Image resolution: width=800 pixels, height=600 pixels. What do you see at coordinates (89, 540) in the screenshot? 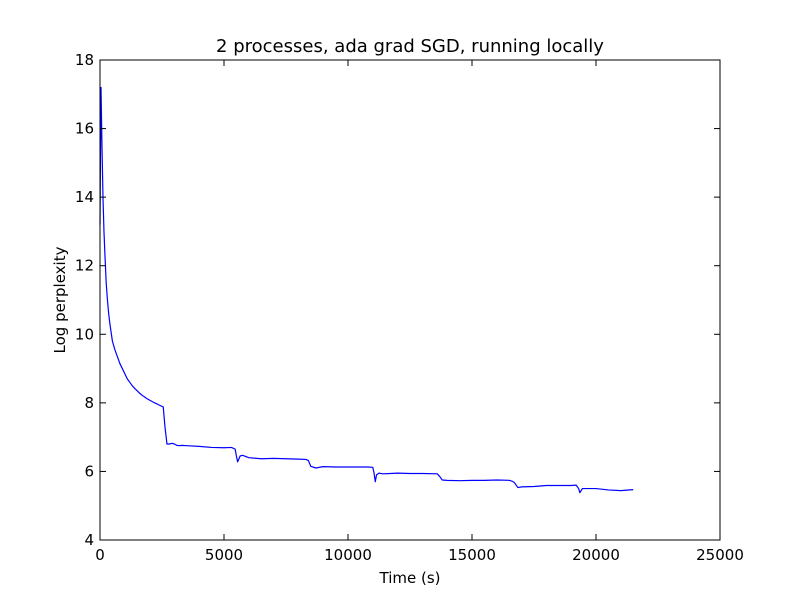
I see `y-tick-label: 4` at bounding box center [89, 540].